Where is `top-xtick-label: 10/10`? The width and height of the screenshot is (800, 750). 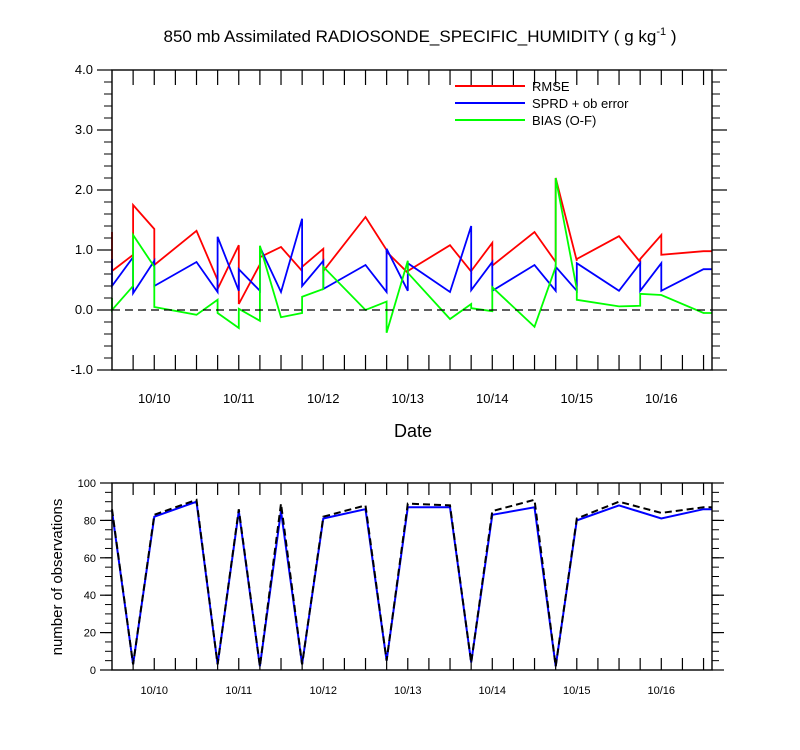 top-xtick-label: 10/10 is located at coordinates (154, 398).